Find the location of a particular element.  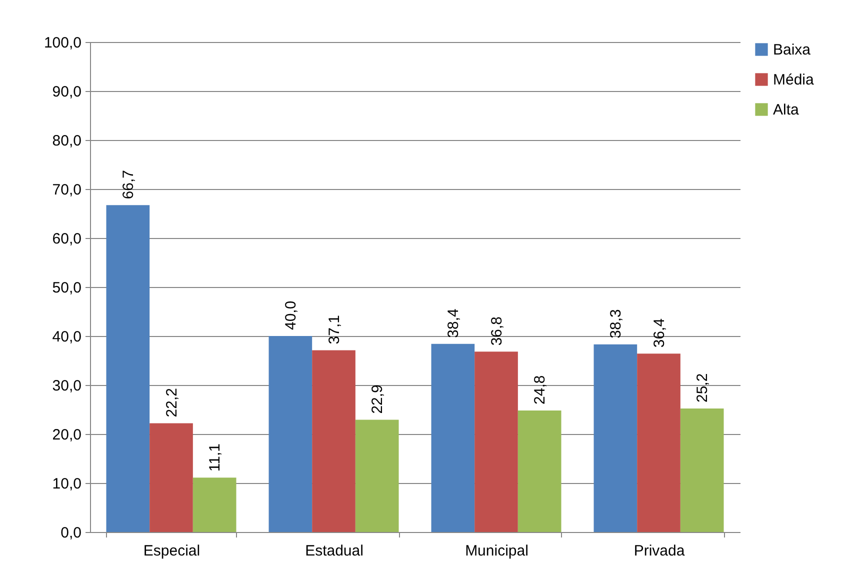

y-tick-label: 90,0 is located at coordinates (67, 92).